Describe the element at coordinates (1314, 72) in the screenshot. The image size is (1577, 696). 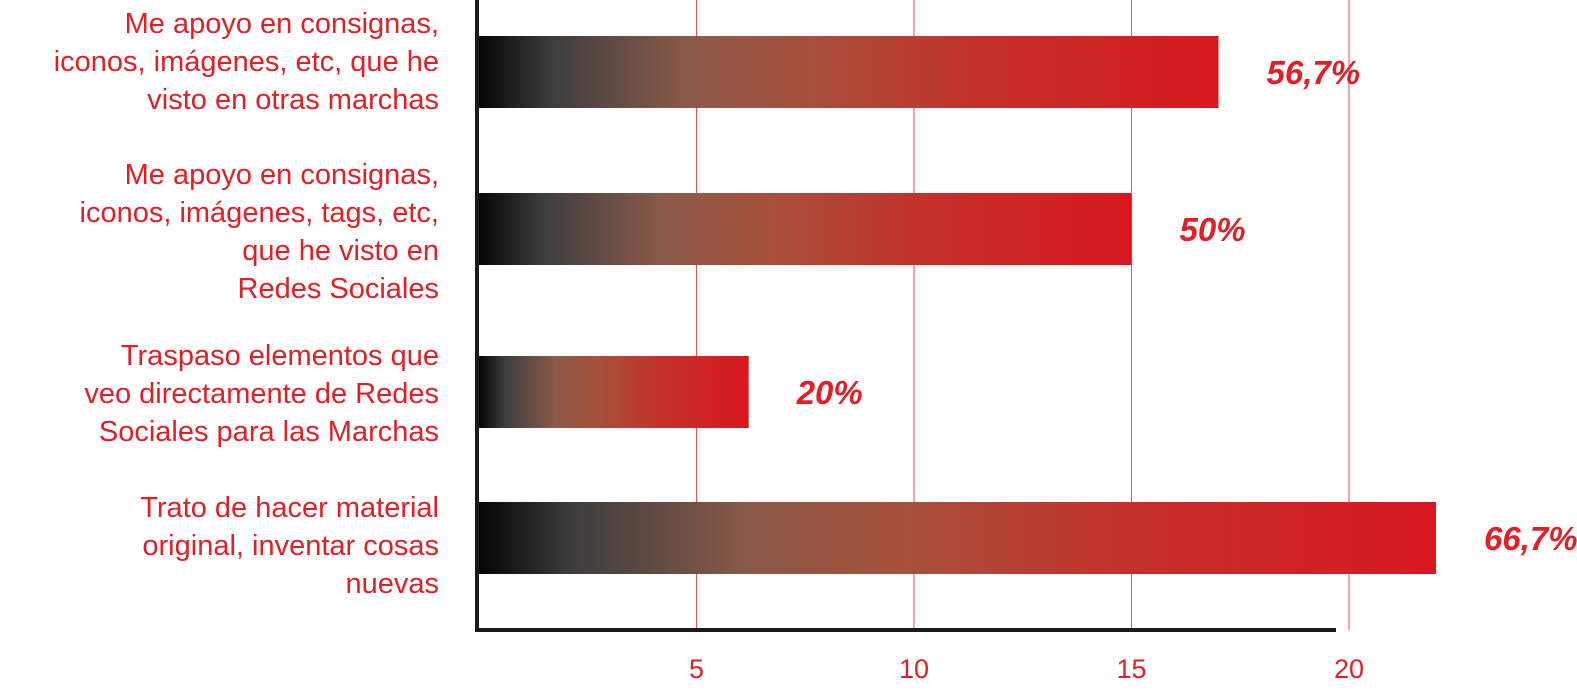
I see `data-label-1: 56,7%` at that location.